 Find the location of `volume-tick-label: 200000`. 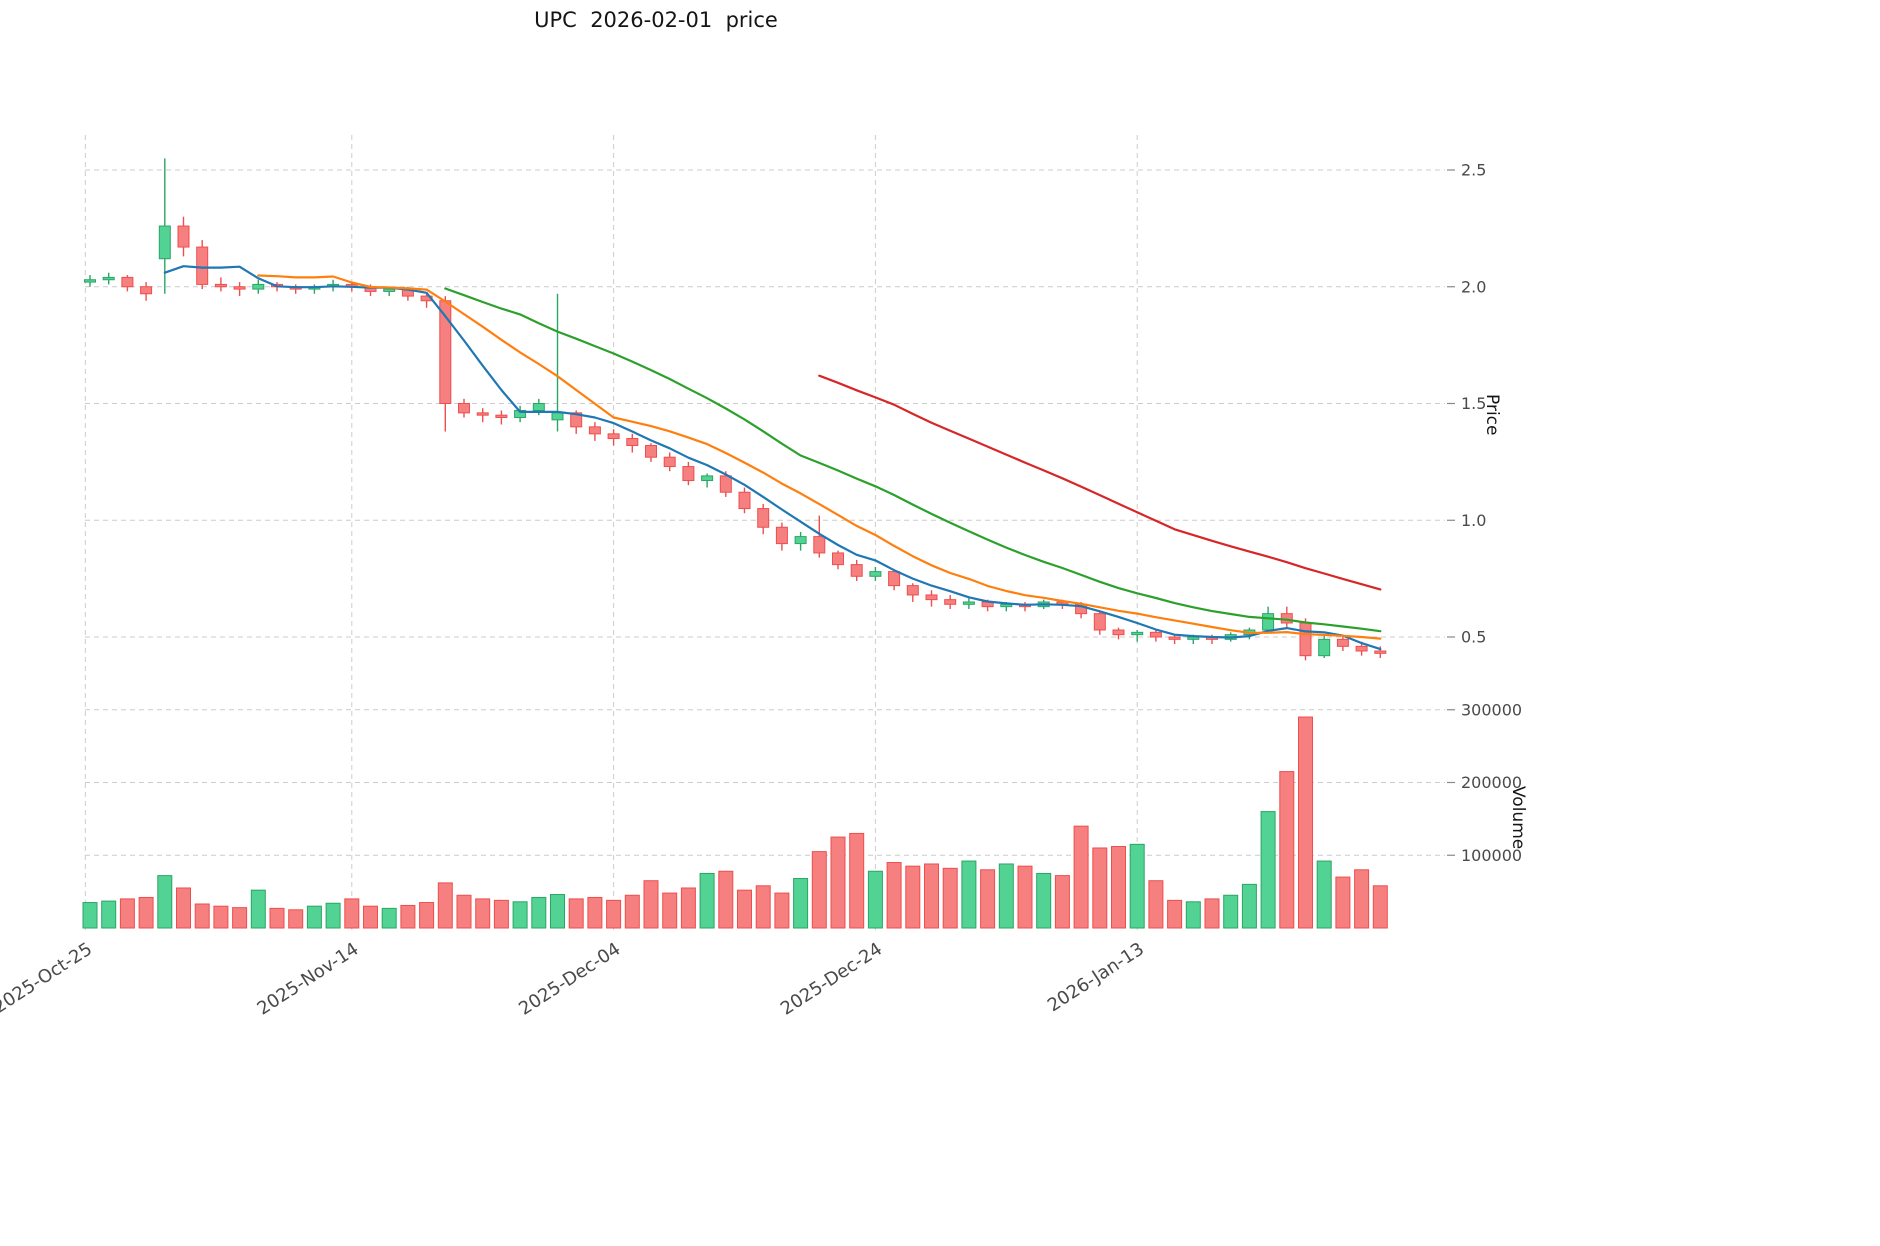

volume-tick-label: 200000 is located at coordinates (1491, 782).